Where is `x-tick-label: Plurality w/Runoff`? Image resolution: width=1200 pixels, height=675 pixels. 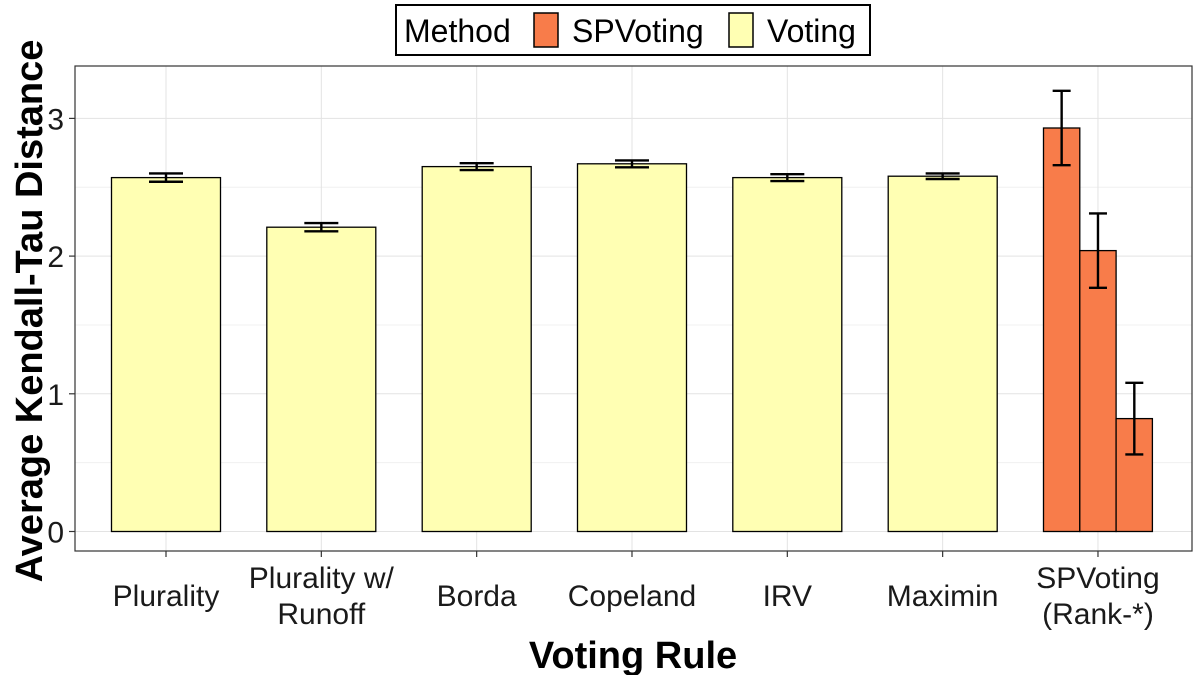
x-tick-label: Plurality w/Runoff is located at coordinates (322, 596).